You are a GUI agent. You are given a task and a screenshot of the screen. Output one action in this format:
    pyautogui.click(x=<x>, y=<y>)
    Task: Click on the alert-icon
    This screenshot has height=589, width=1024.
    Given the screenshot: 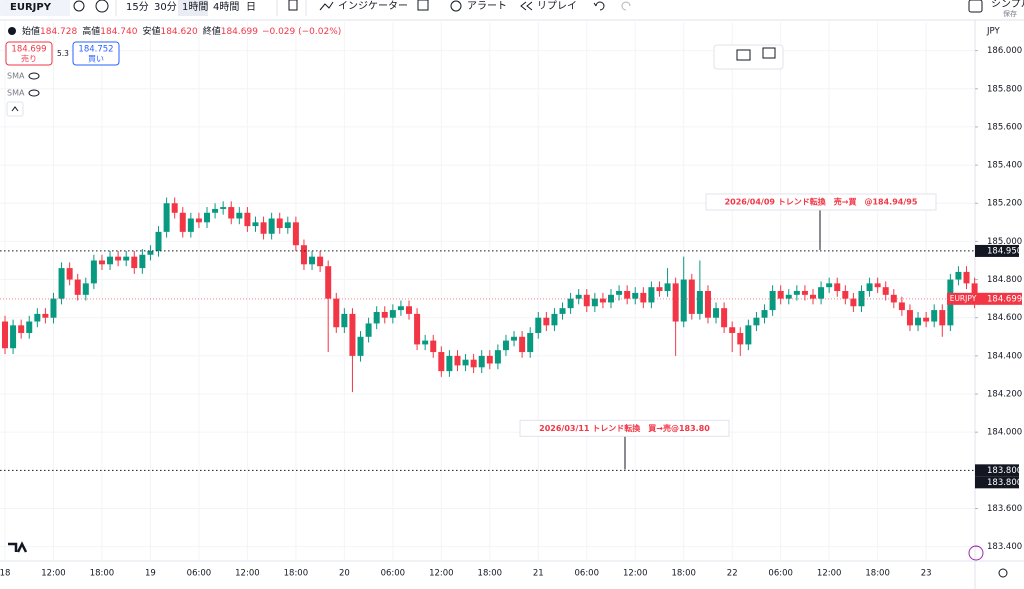 What is the action you would take?
    pyautogui.click(x=456, y=6)
    